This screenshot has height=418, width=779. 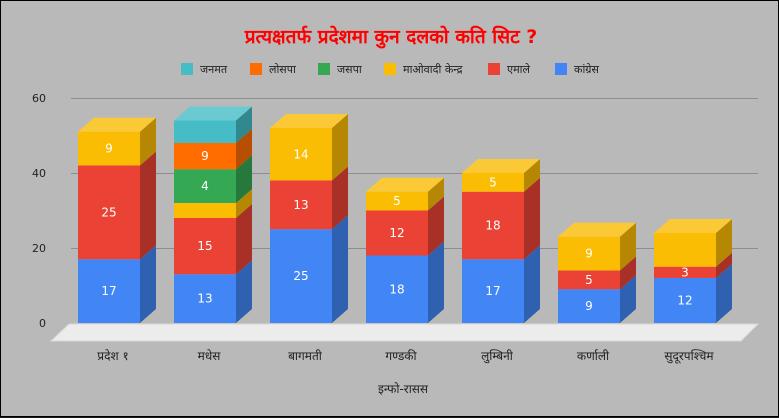 I want to click on data-label: 5, so click(x=493, y=182).